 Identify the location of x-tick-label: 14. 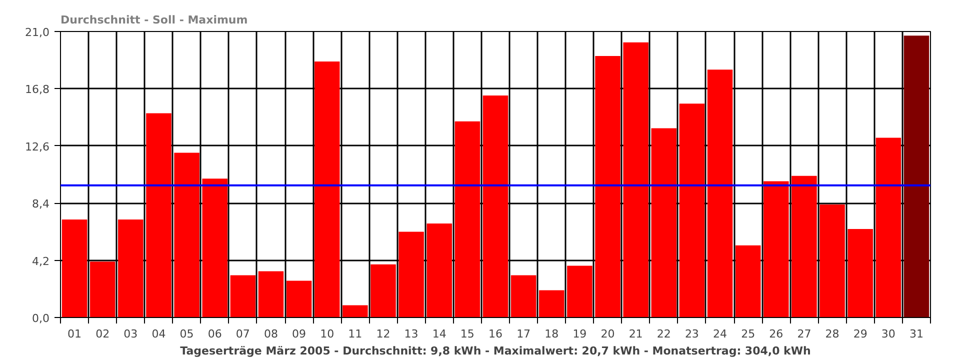
(439, 334).